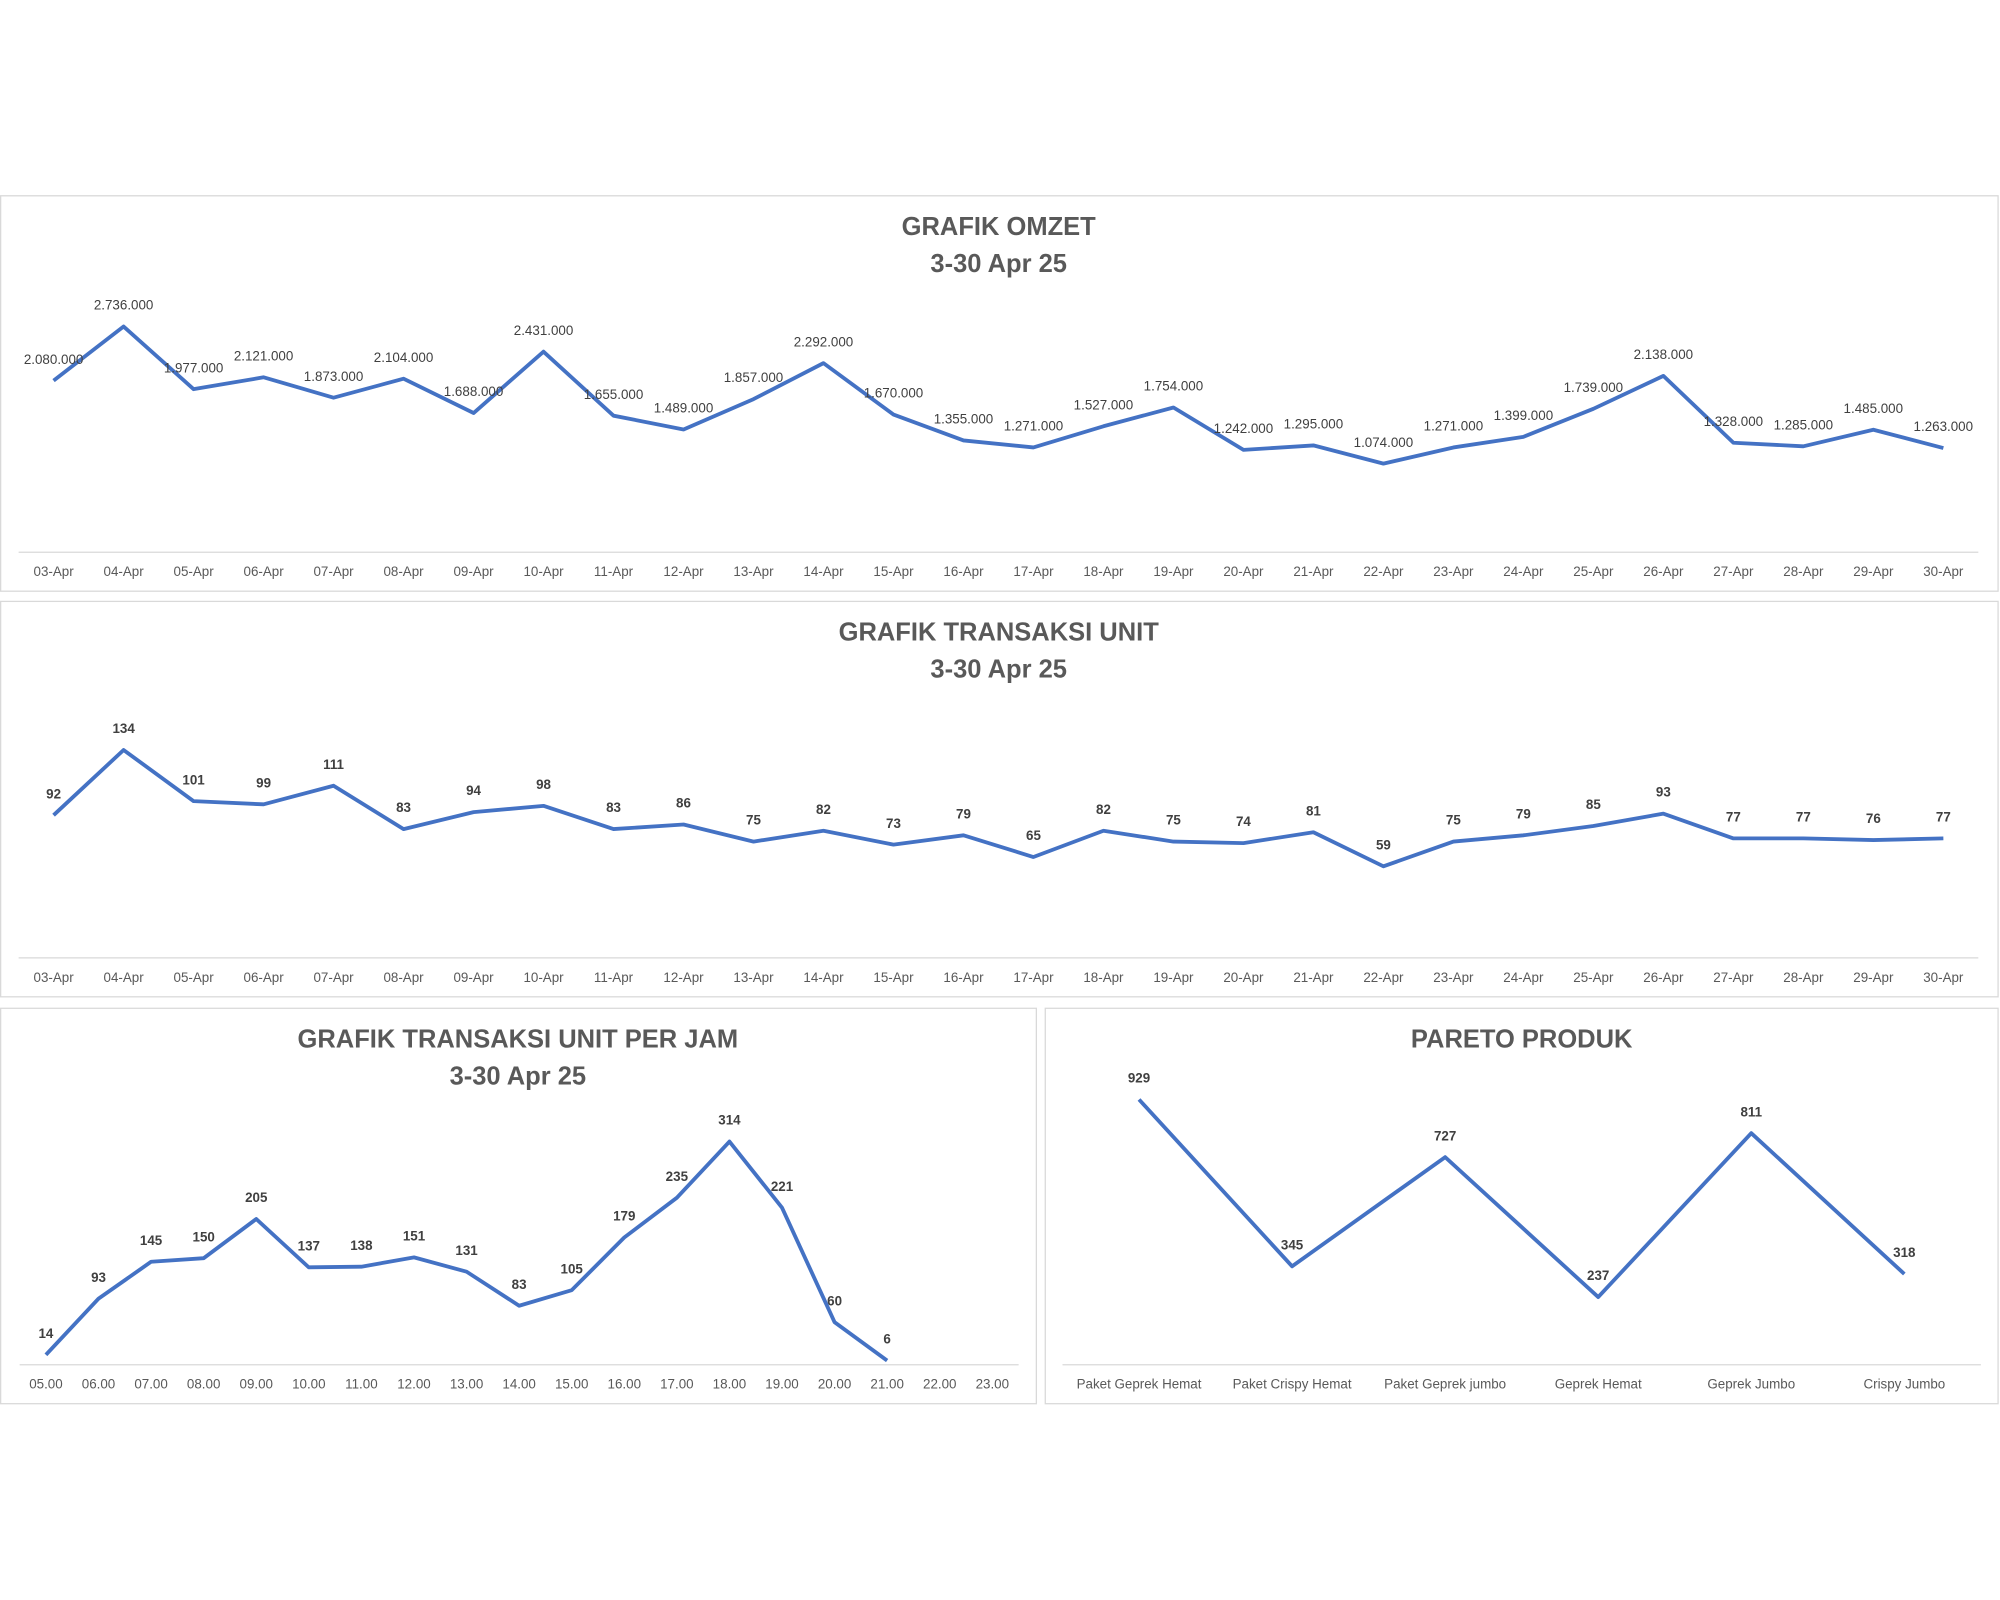 This screenshot has width=2000, height=1600. What do you see at coordinates (963, 571) in the screenshot?
I see `x-tick-label: 16-Apr` at bounding box center [963, 571].